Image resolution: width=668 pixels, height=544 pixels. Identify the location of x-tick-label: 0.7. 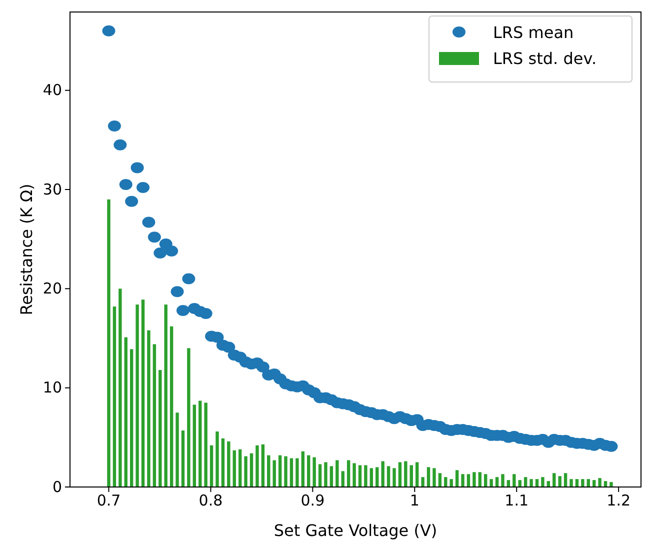
(108, 501).